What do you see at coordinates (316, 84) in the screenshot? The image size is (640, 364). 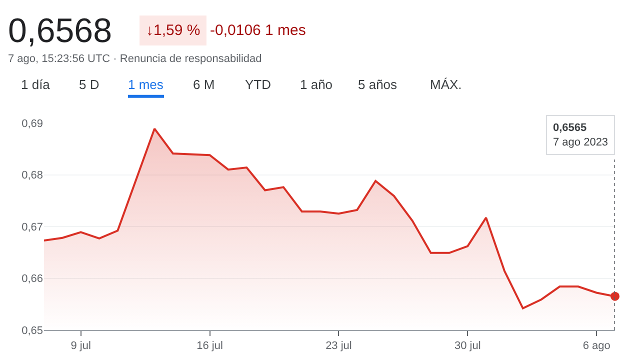 I see `text: 1 año` at bounding box center [316, 84].